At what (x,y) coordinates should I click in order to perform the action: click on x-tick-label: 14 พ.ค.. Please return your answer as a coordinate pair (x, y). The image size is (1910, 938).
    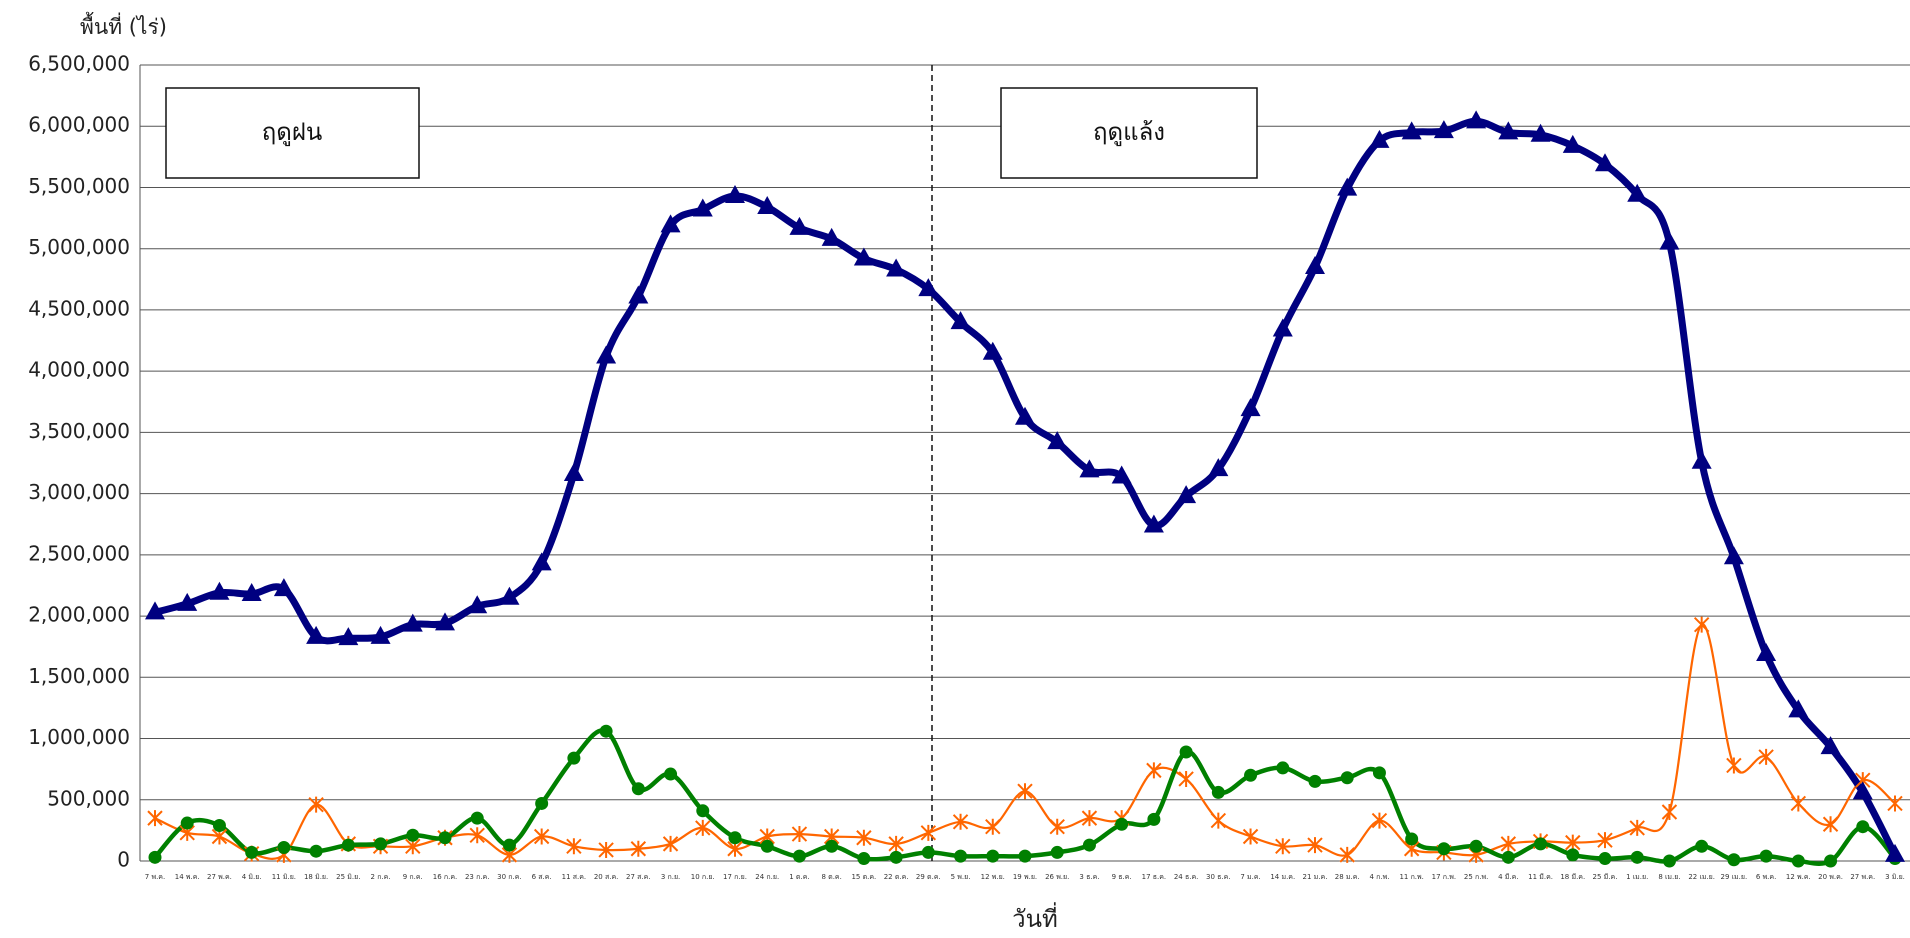
    Looking at the image, I should click on (187, 877).